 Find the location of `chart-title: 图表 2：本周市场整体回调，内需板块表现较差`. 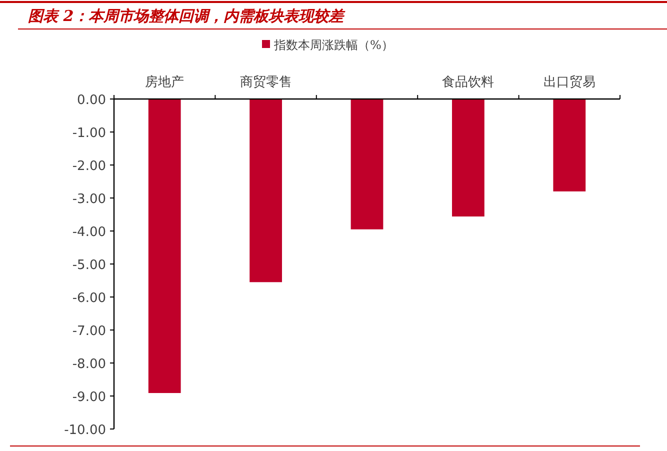

chart-title: 图表 2：本周市场整体回调，内需板块表现较差 is located at coordinates (187, 16).